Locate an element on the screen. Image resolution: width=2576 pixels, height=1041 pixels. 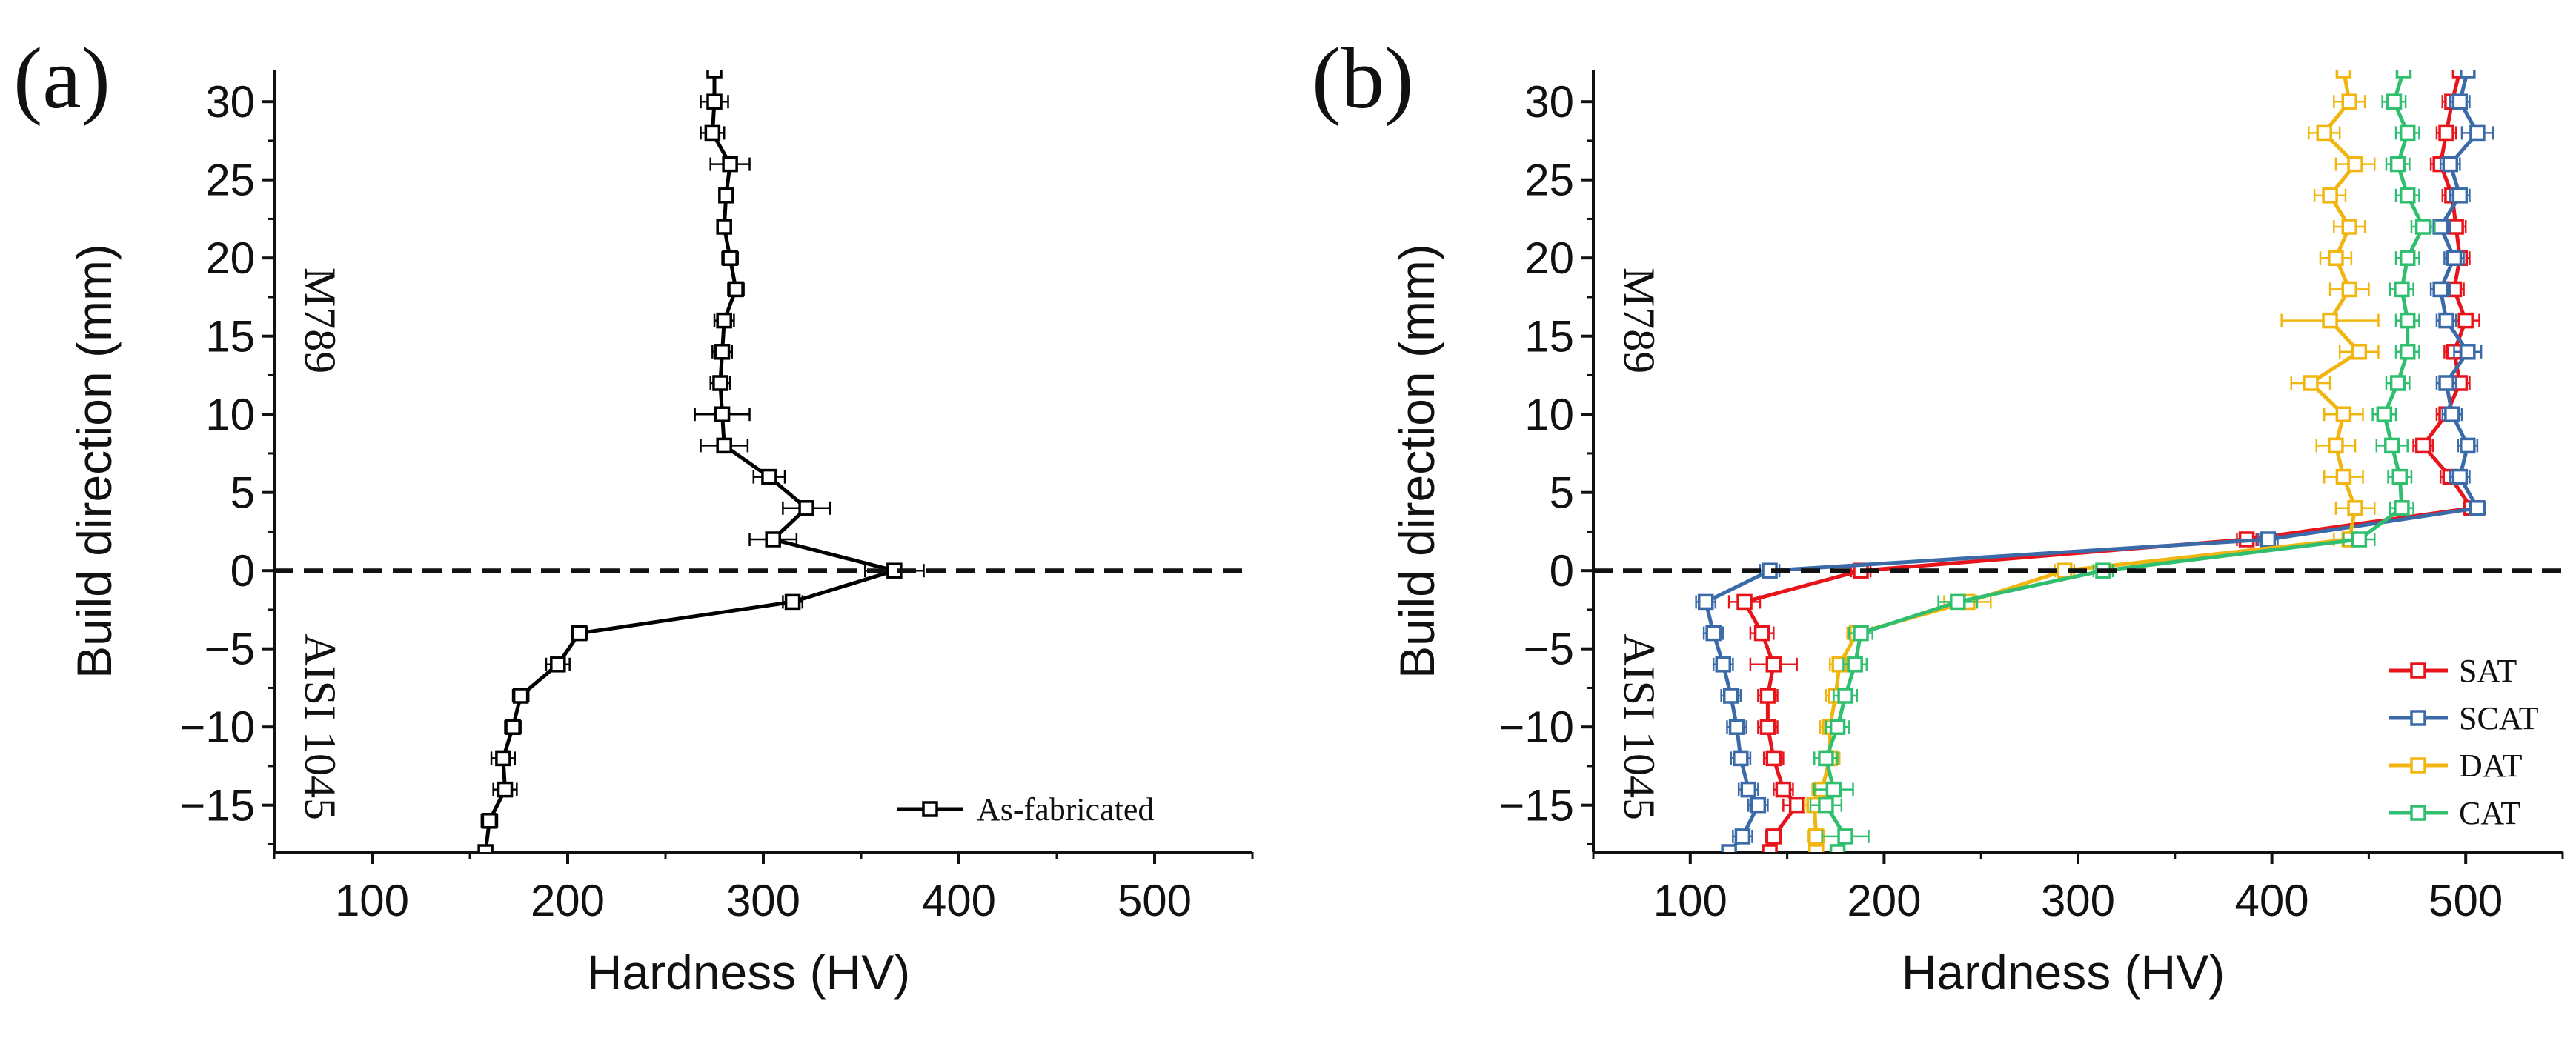
legend: As-fabricated is located at coordinates (1025, 809).